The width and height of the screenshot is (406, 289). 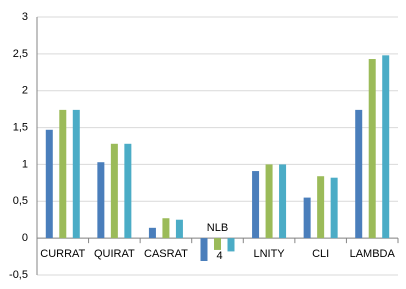 I want to click on x-tick-label: NLB 4, so click(x=217, y=242).